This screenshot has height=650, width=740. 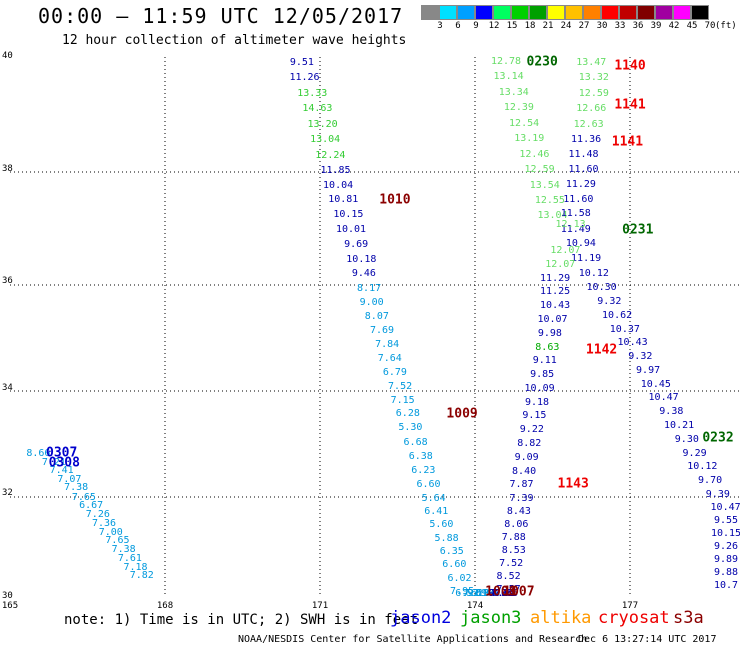 What do you see at coordinates (726, 520) in the screenshot?
I see `wave-height-value: 9.55` at bounding box center [726, 520].